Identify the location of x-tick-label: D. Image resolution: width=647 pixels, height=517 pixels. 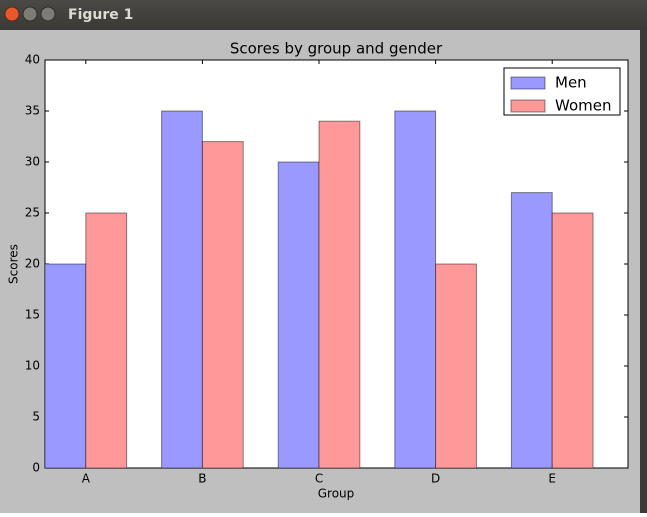
(435, 479).